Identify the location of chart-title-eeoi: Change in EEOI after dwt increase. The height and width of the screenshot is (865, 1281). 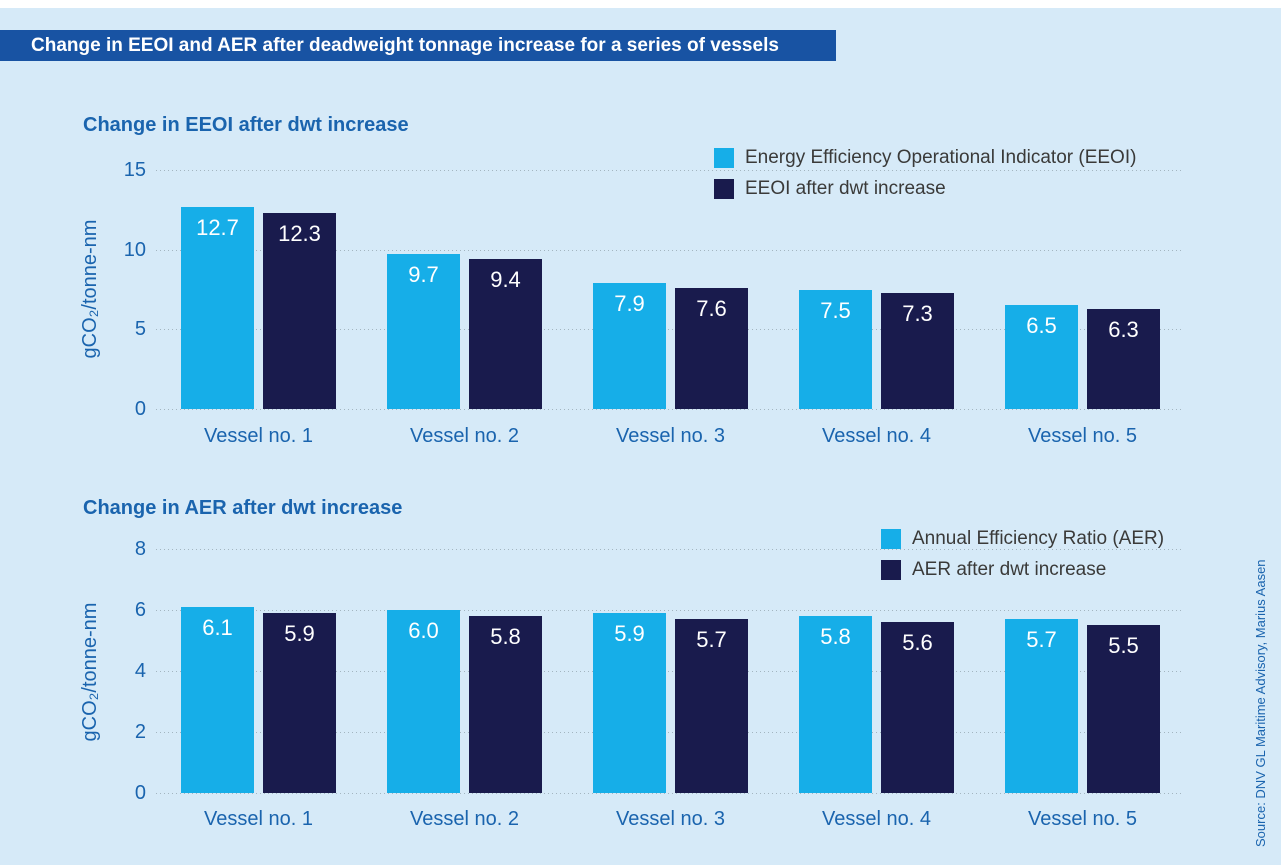
(246, 125).